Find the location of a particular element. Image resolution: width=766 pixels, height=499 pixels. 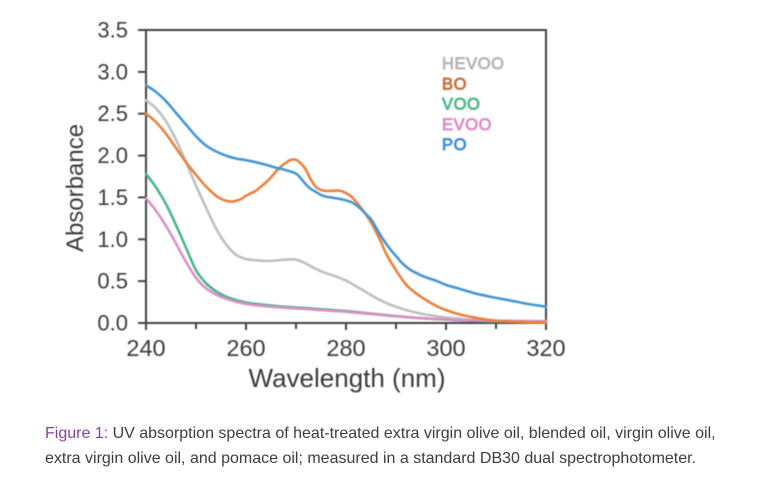

svg-text: Absorbance is located at coordinates (75, 188).